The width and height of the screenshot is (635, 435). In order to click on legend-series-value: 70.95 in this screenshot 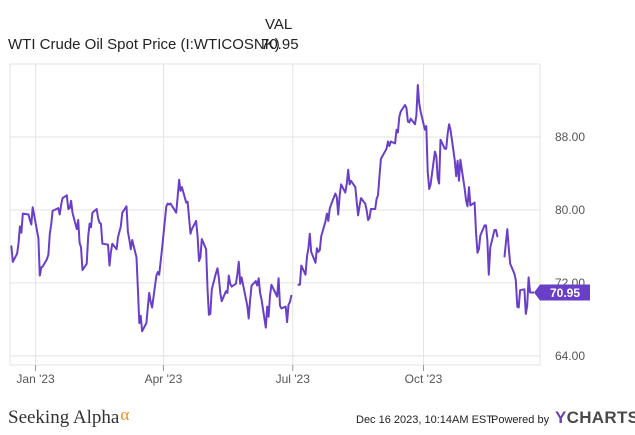, I will do `click(280, 44)`.